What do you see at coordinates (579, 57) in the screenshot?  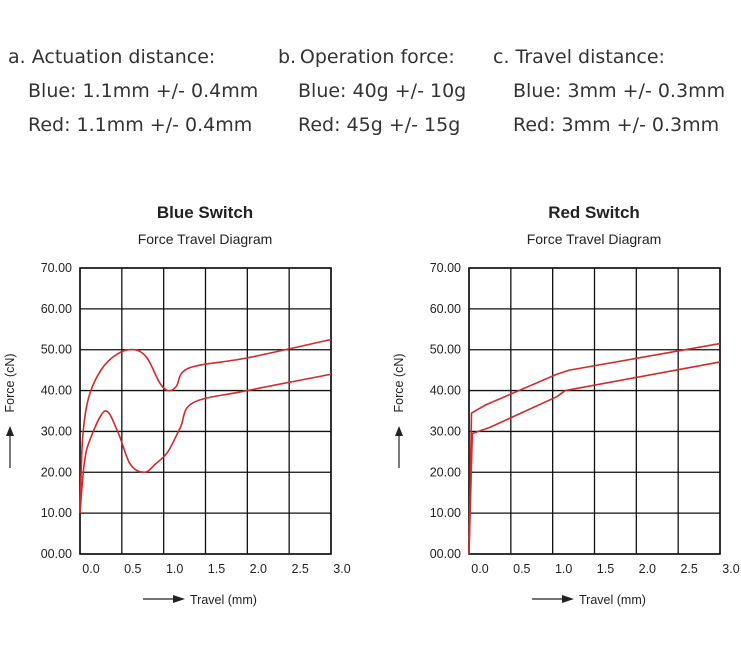 I see `spec-heading: c. Travel distance:` at bounding box center [579, 57].